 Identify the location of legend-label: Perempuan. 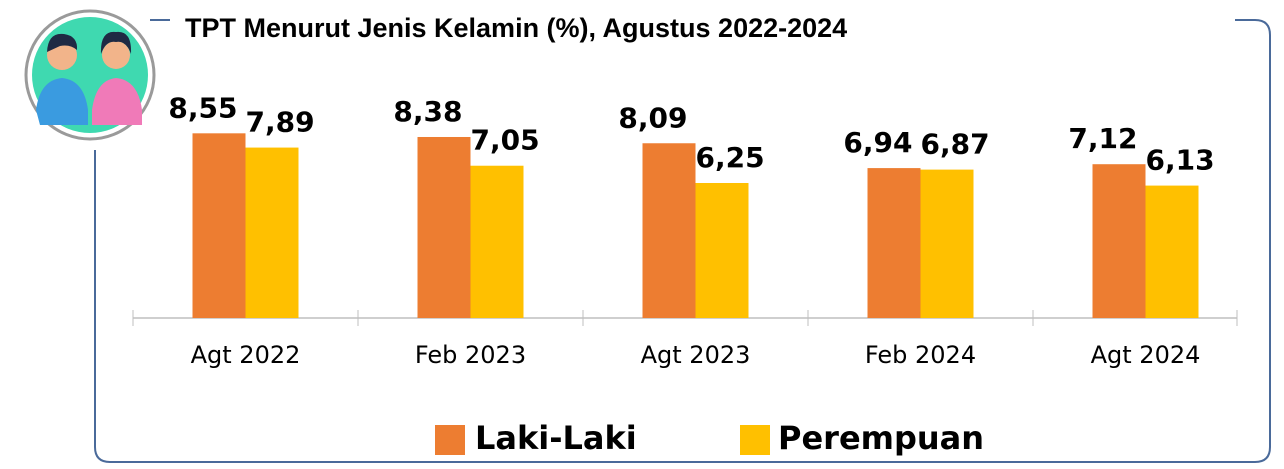
(881, 438).